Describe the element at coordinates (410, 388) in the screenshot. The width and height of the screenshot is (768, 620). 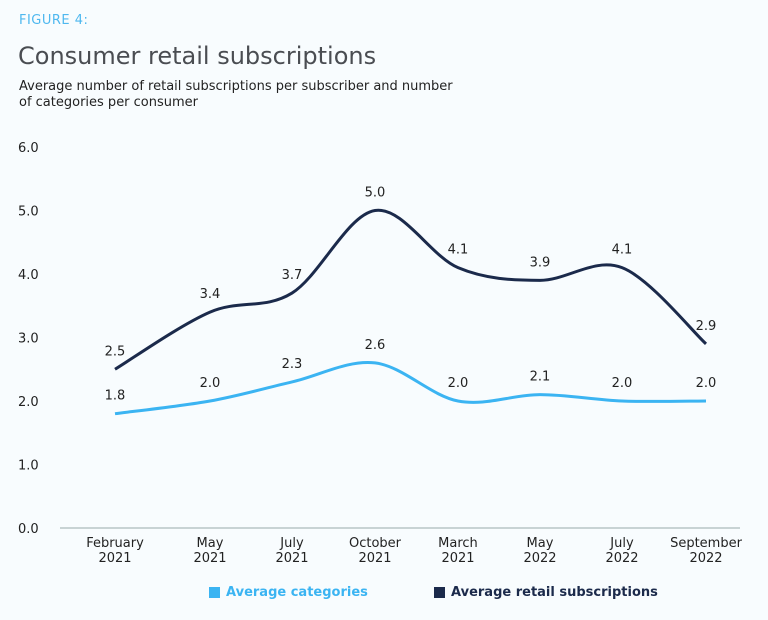
I see `series-line-categories` at that location.